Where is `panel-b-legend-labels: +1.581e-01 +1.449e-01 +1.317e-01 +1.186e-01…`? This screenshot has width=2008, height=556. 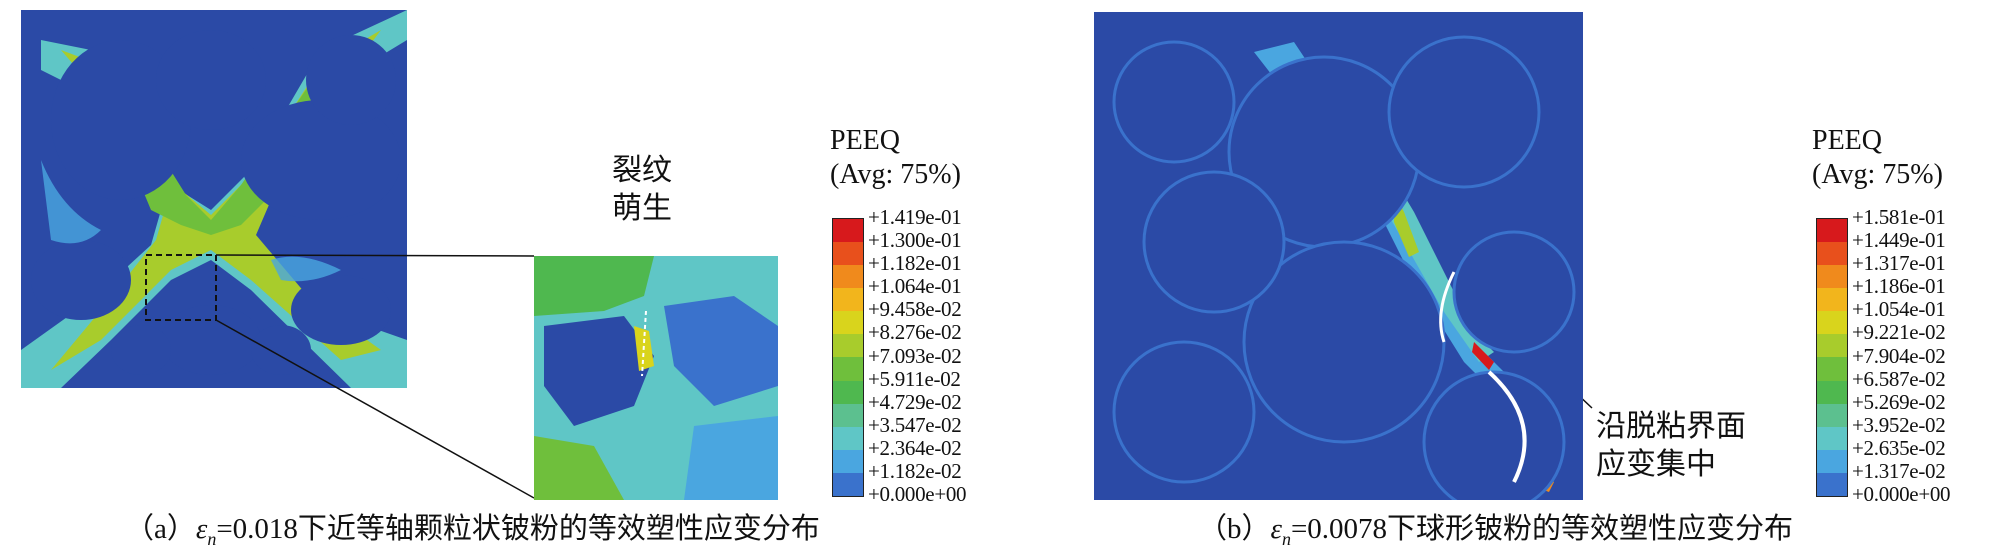 panel-b-legend-labels: +1.581e-01 +1.449e-01 +1.317e-01 +1.186e-01… is located at coordinates (1901, 356).